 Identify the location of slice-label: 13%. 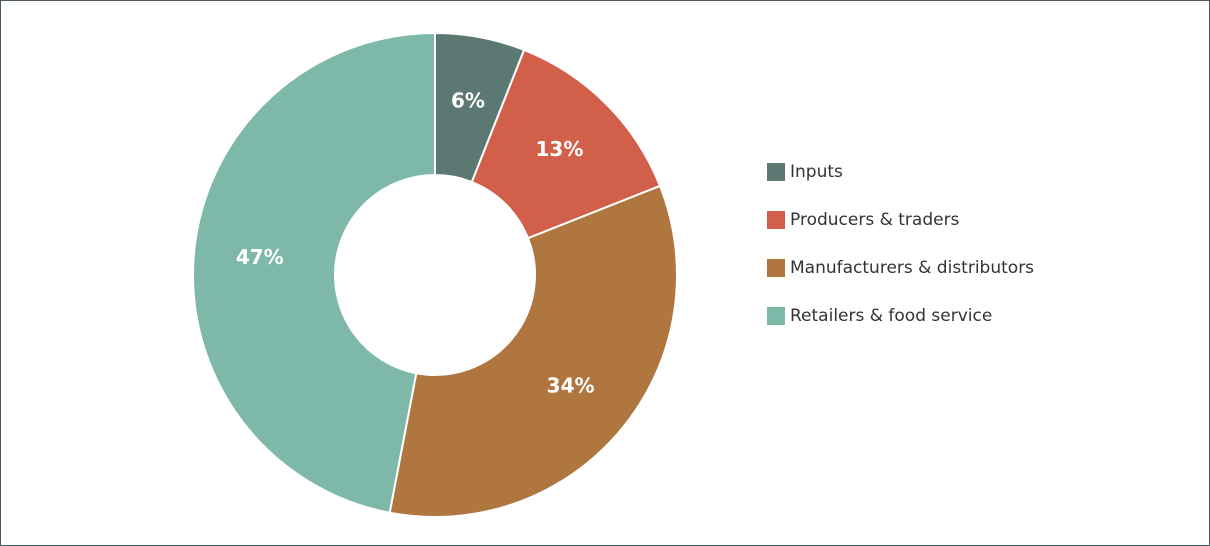
(560, 149).